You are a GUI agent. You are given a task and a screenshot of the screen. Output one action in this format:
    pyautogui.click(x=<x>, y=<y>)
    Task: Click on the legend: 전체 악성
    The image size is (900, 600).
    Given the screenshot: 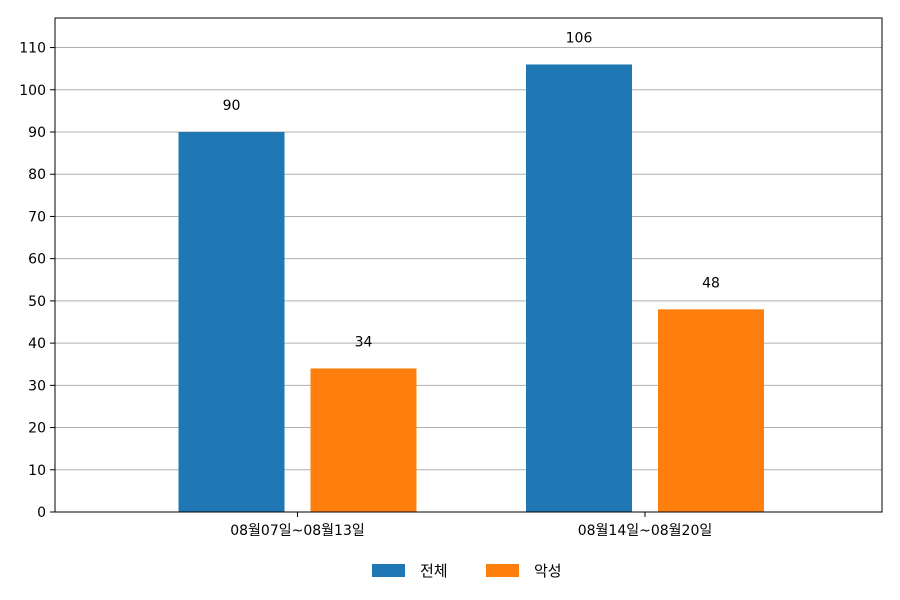 What is the action you would take?
    pyautogui.click(x=467, y=571)
    